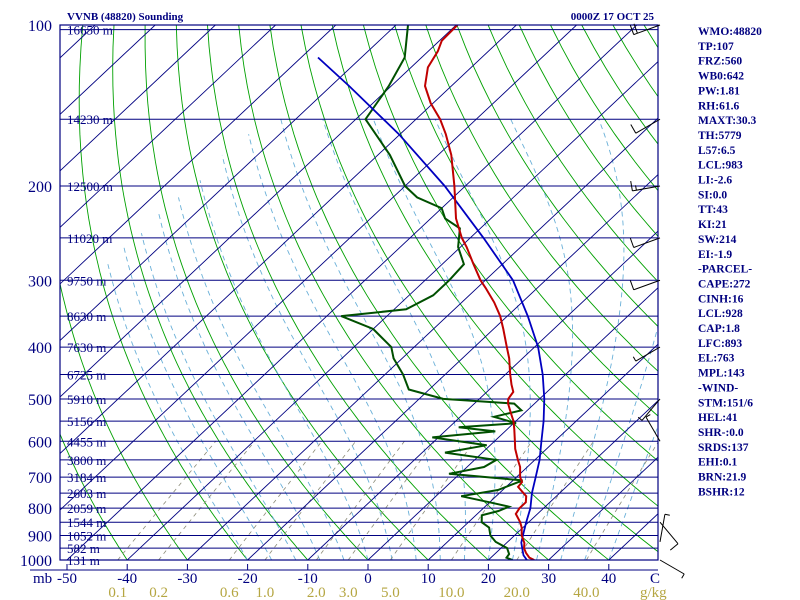 The image size is (800, 600). Describe the element at coordinates (712, 195) in the screenshot. I see `sounding-index-text: SI:0.0` at that location.